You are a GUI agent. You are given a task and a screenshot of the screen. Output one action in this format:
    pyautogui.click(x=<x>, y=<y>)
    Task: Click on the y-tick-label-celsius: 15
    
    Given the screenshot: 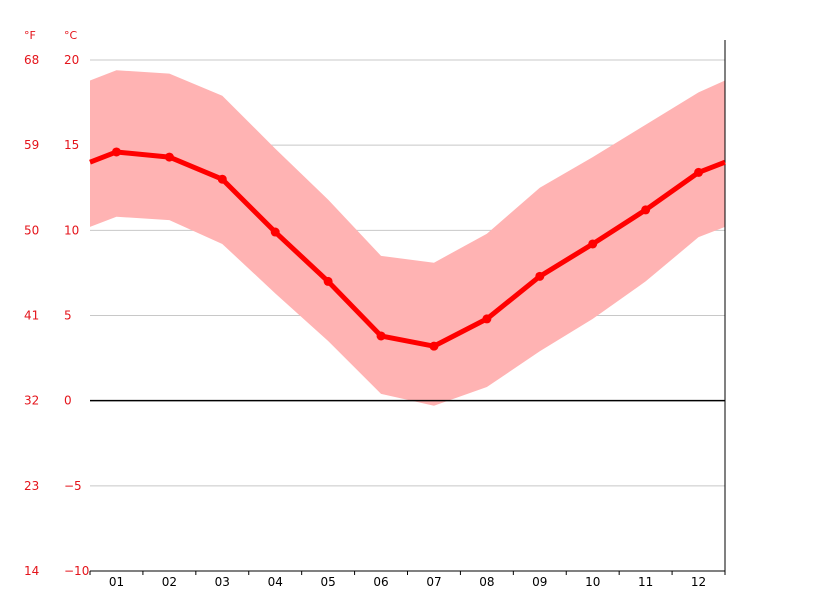 What is the action you would take?
    pyautogui.click(x=71, y=145)
    